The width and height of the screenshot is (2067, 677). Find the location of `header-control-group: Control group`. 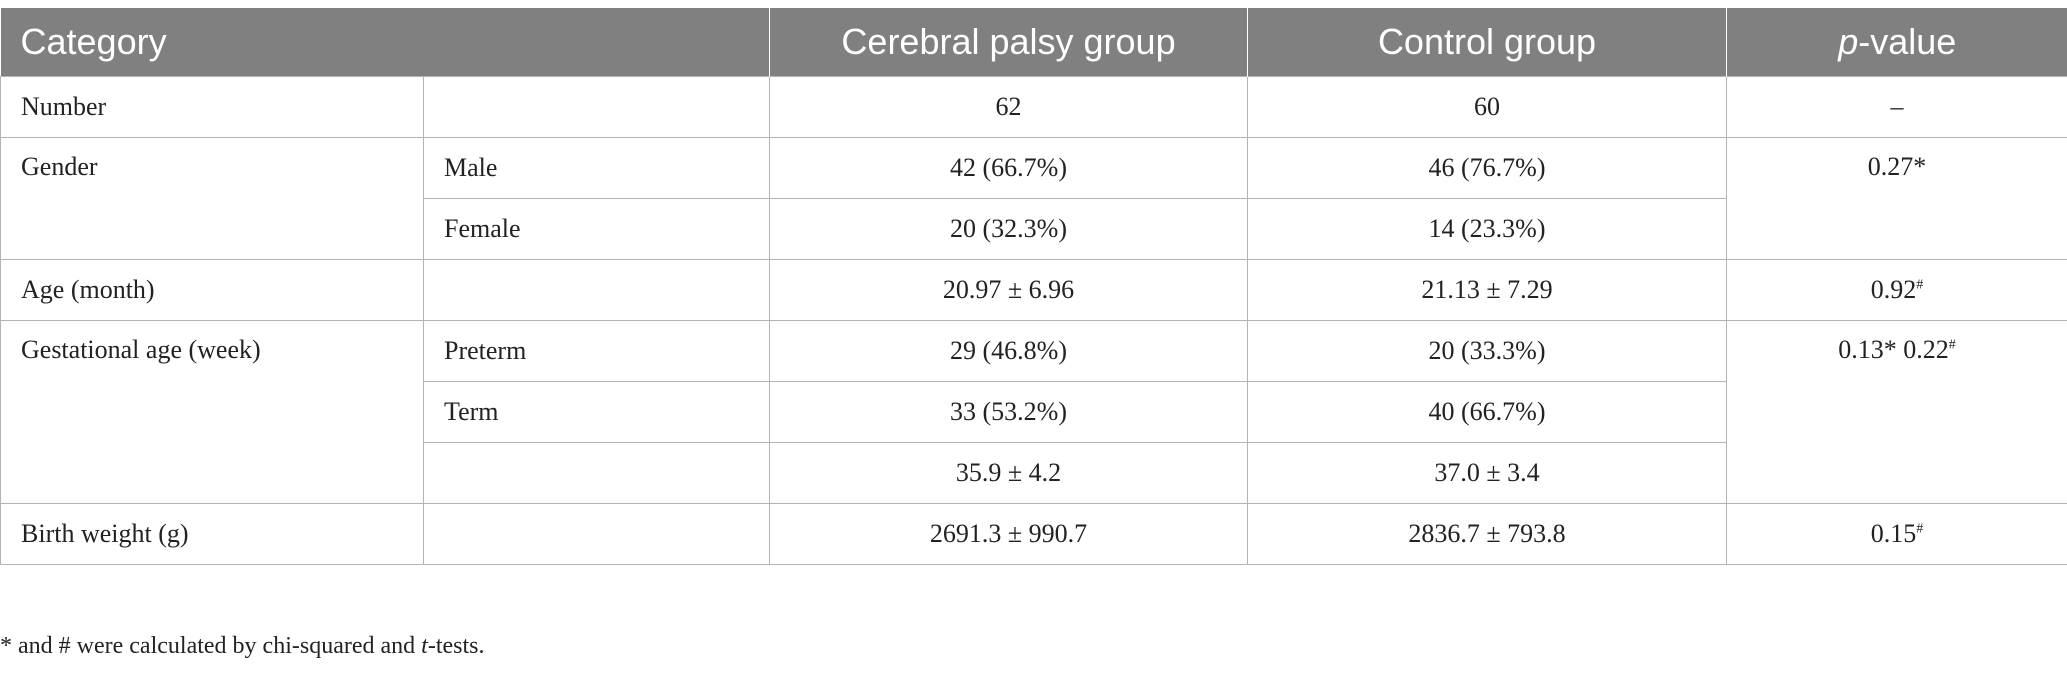

header-control-group: Control group is located at coordinates (1487, 42).